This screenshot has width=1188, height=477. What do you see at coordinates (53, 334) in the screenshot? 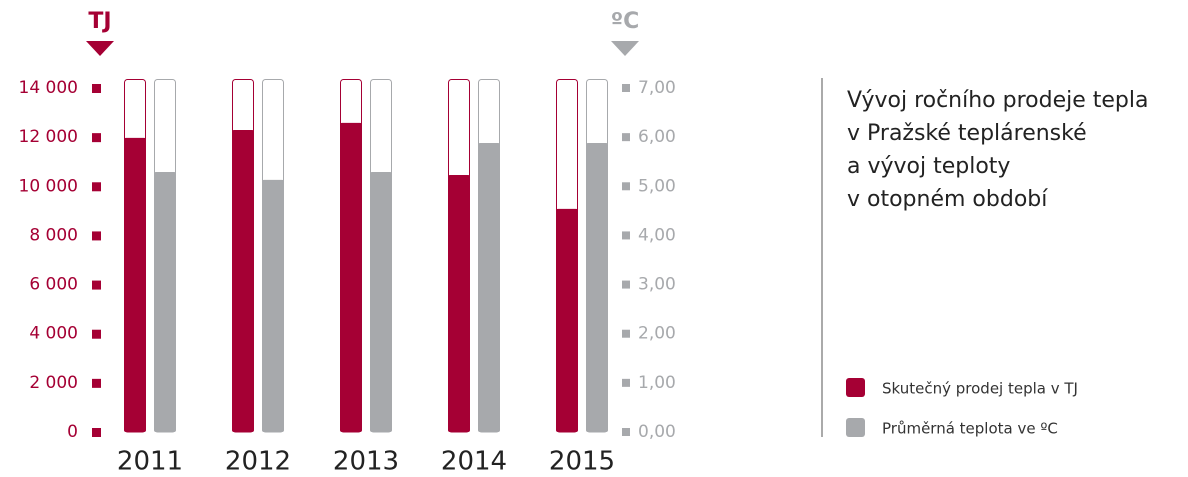
I see `y-tick-label: 4 000` at bounding box center [53, 334].